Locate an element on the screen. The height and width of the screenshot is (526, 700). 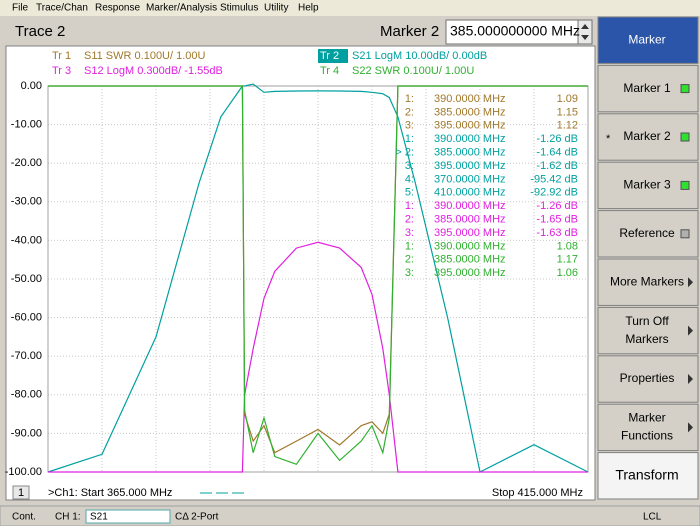
menu-item: Utility is located at coordinates (276, 8).